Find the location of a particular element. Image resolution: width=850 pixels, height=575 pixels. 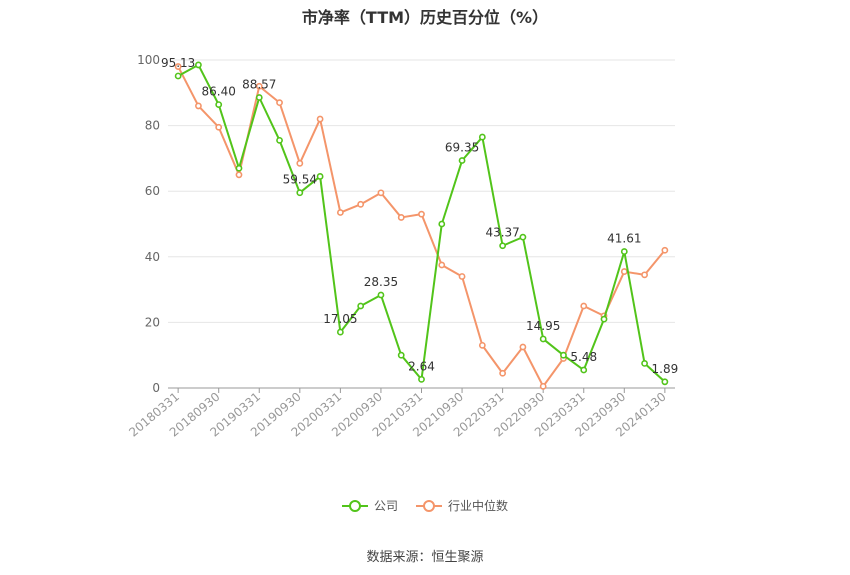

y-tick-label: 80 is located at coordinates (152, 126).